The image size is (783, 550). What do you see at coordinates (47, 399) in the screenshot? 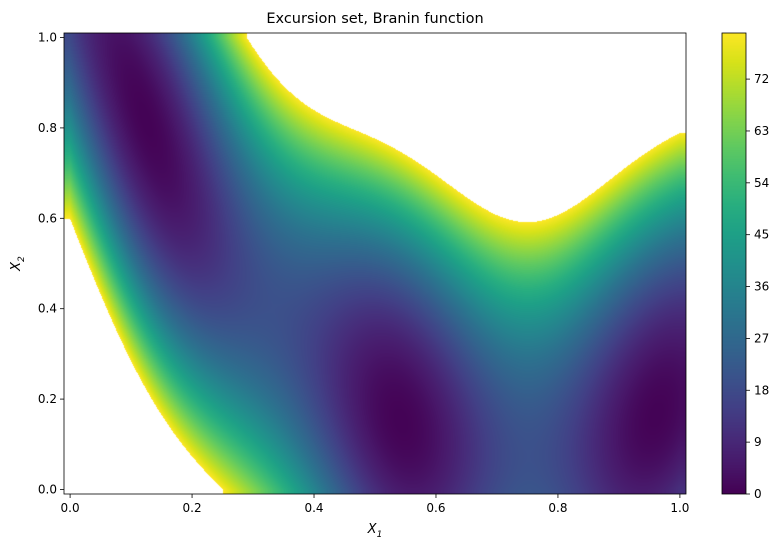
I see `y-tick-label: 0.2` at bounding box center [47, 399].